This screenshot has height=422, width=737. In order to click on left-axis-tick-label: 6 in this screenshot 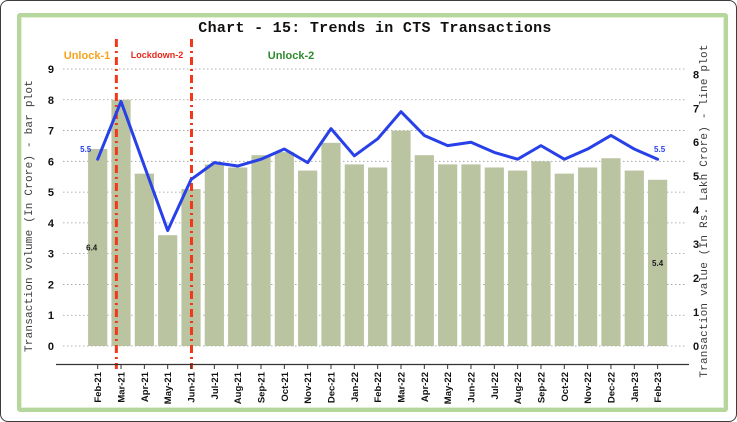, I will do `click(51, 162)`.